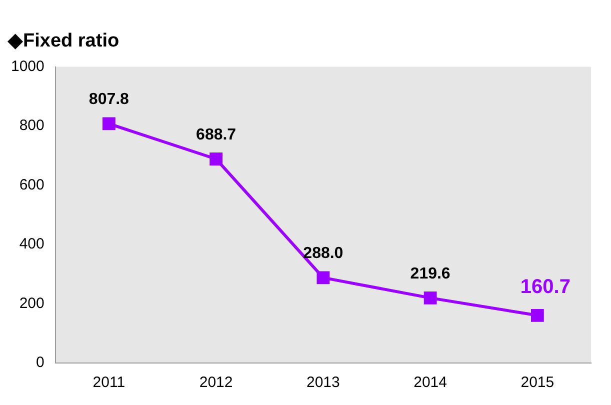 This screenshot has width=611, height=405. What do you see at coordinates (31, 244) in the screenshot?
I see `y-tick-label: 400` at bounding box center [31, 244].